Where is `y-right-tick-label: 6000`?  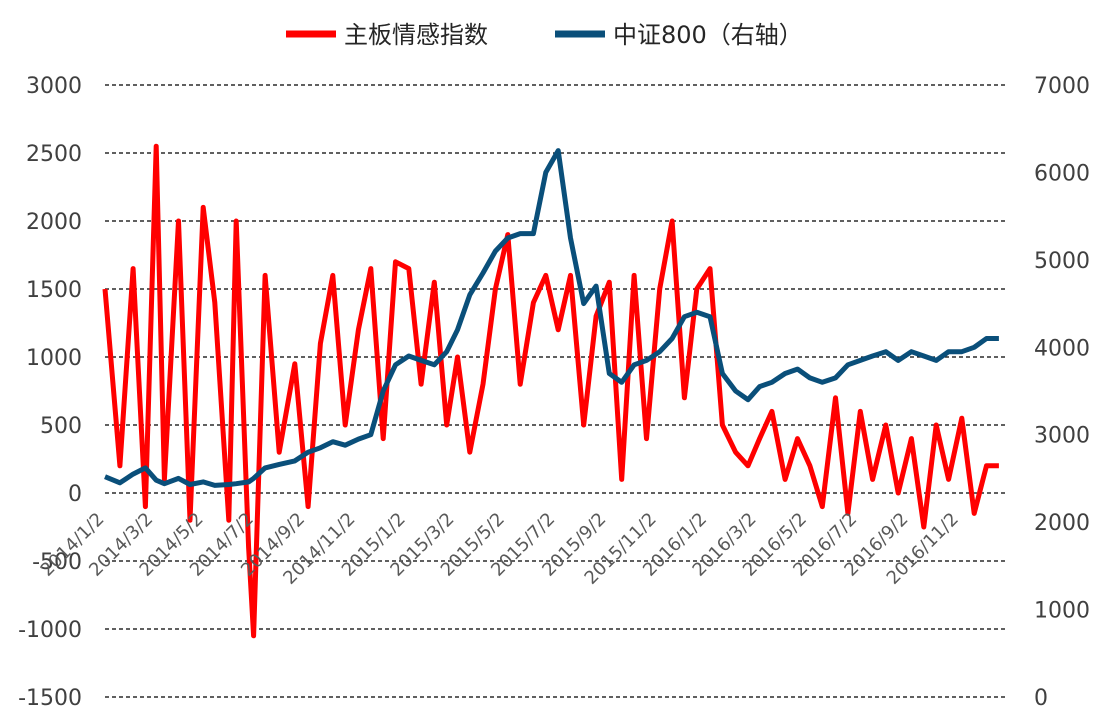 y-right-tick-label: 6000 is located at coordinates (1062, 173).